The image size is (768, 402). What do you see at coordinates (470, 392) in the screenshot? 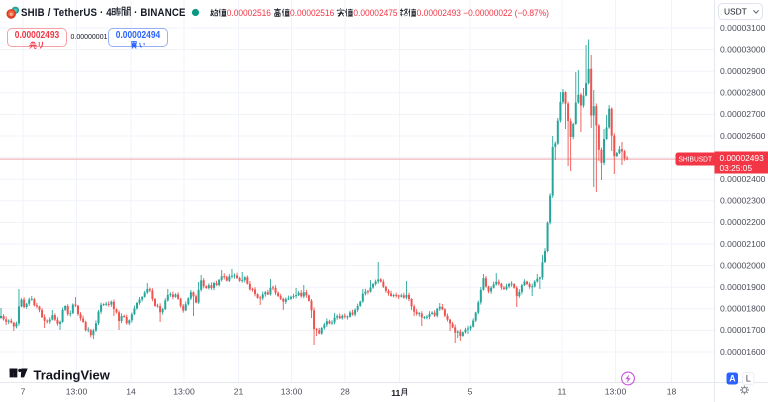
I see `svg-text: 5` at bounding box center [470, 392].